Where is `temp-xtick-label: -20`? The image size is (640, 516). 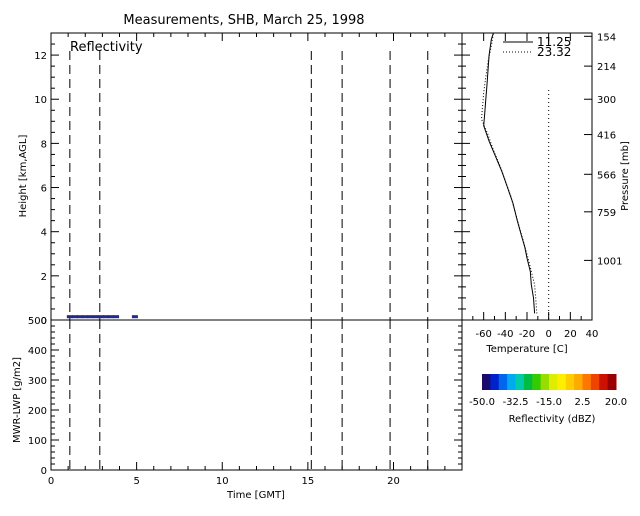
temp-xtick-label: -20 is located at coordinates (527, 334).